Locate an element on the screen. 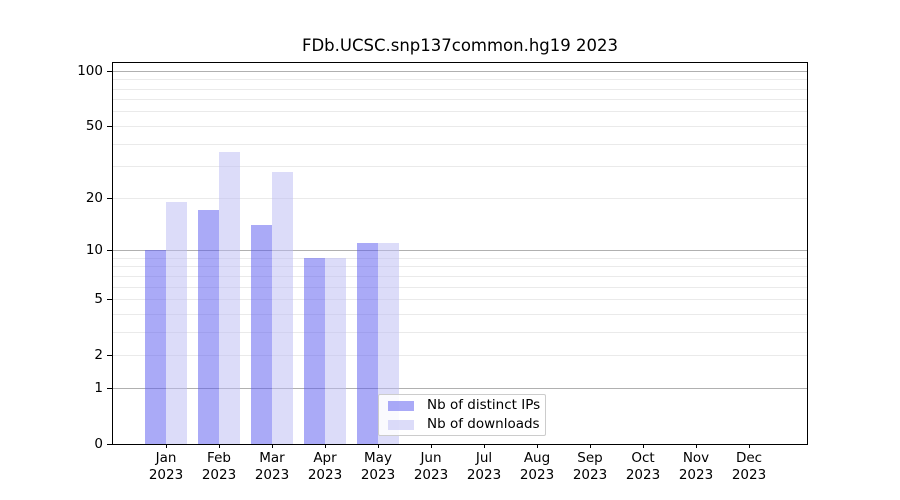 Image resolution: width=900 pixels, height=500 pixels. x-tick-label-sep: Sep 2023 is located at coordinates (590, 466).